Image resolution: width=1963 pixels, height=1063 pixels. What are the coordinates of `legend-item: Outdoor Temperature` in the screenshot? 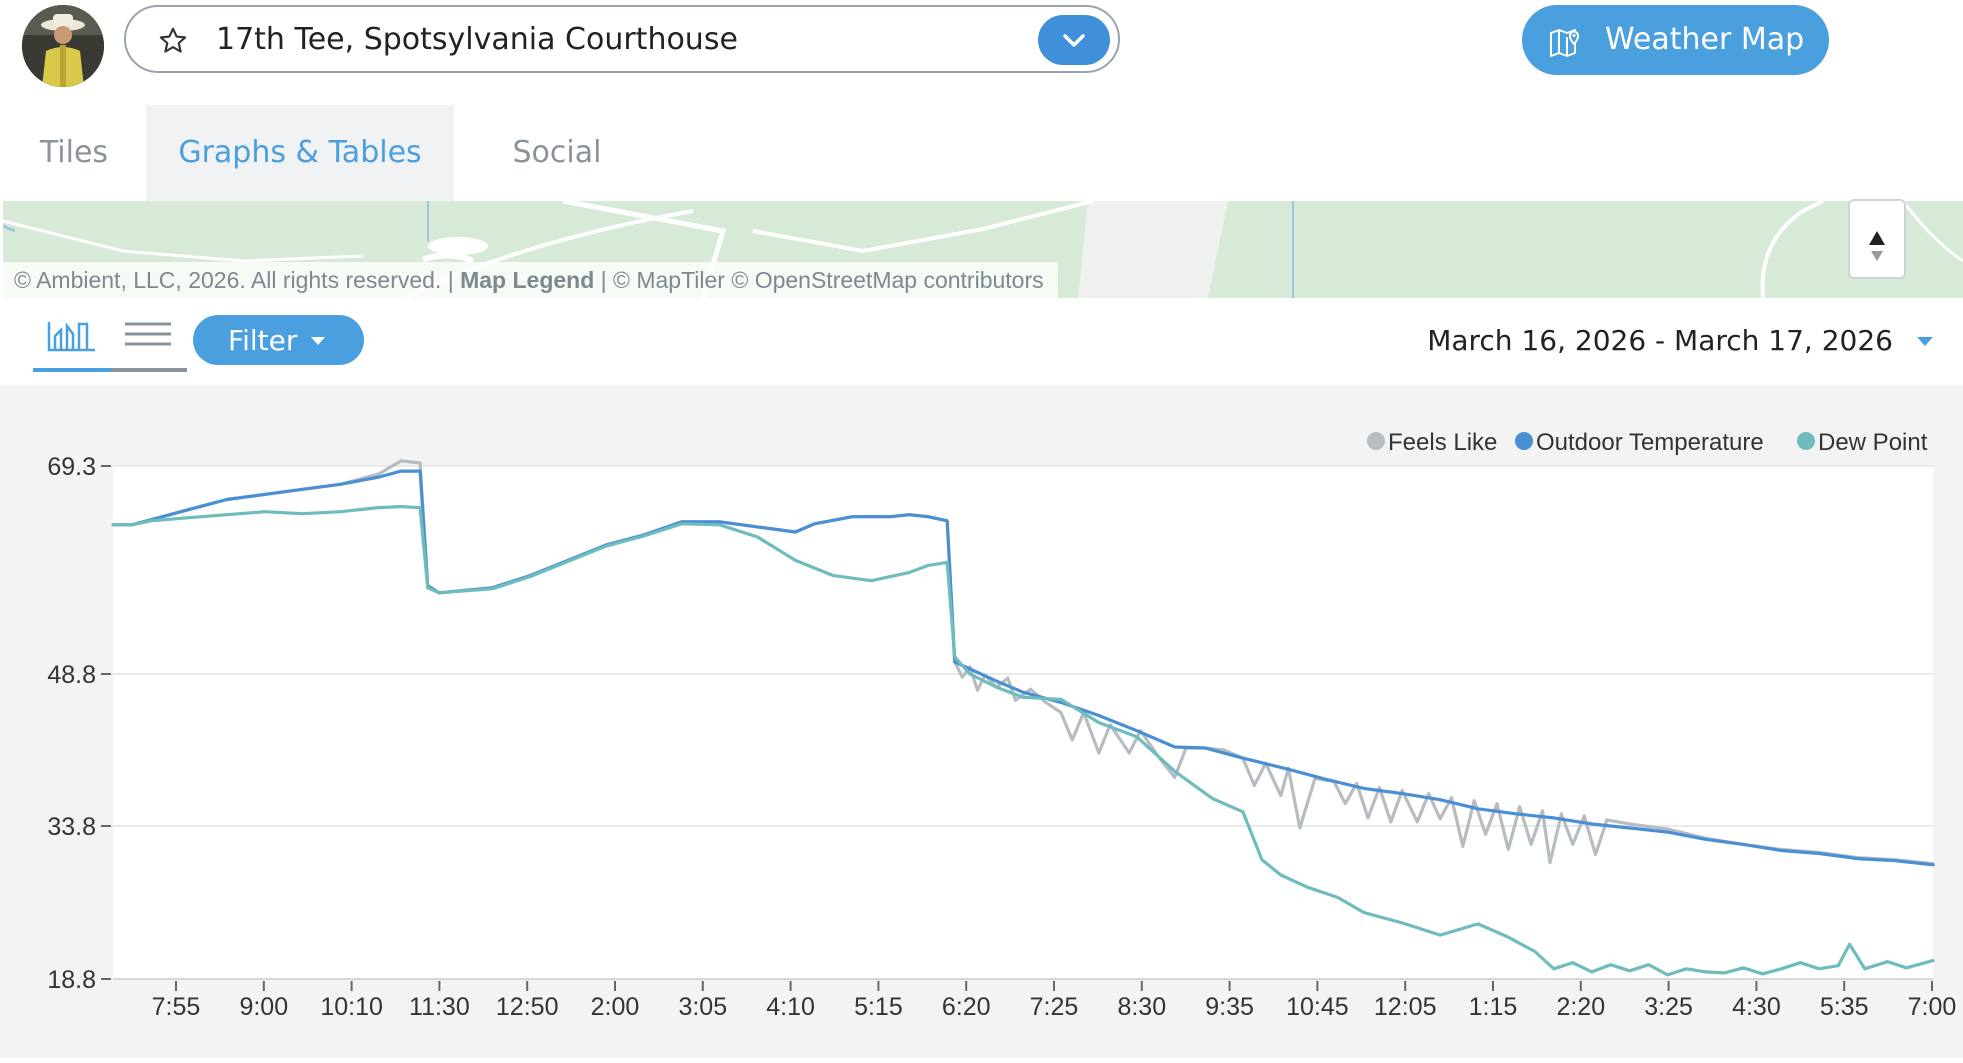 It's located at (1639, 442).